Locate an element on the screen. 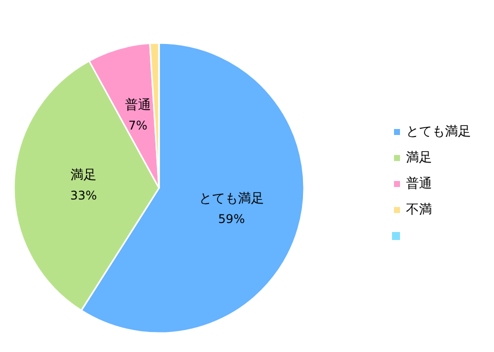  legend-label: 普通 is located at coordinates (419, 184).